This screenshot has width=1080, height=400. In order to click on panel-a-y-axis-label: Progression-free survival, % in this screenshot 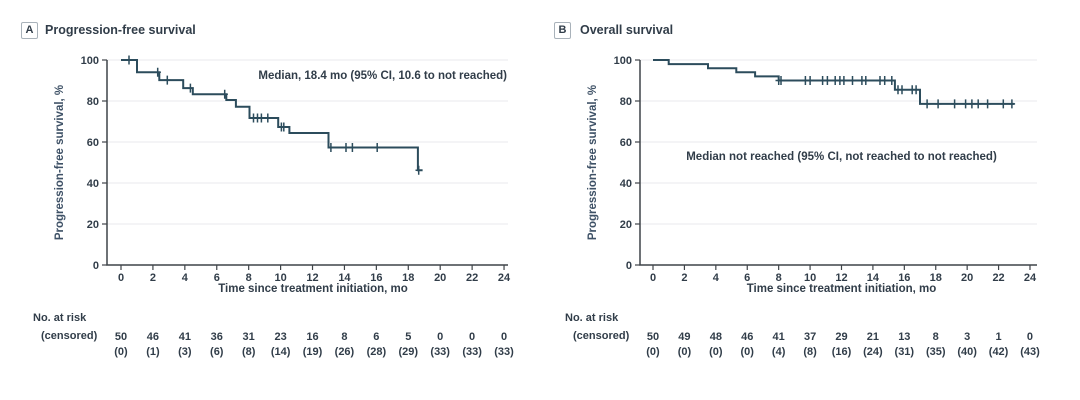, I will do `click(60, 162)`.